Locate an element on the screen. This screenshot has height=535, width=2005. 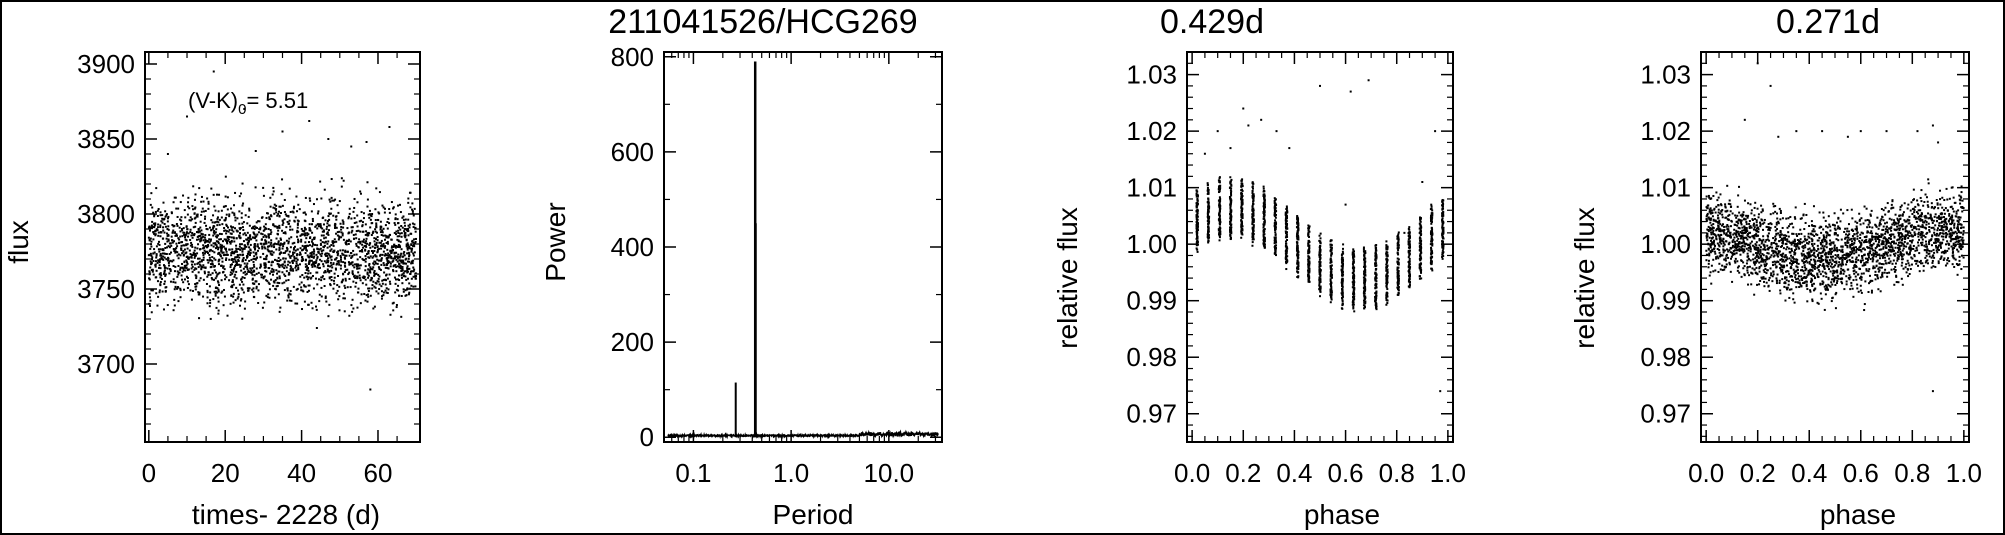
panel2-title: 211041526/HCG269 is located at coordinates (762, 22).